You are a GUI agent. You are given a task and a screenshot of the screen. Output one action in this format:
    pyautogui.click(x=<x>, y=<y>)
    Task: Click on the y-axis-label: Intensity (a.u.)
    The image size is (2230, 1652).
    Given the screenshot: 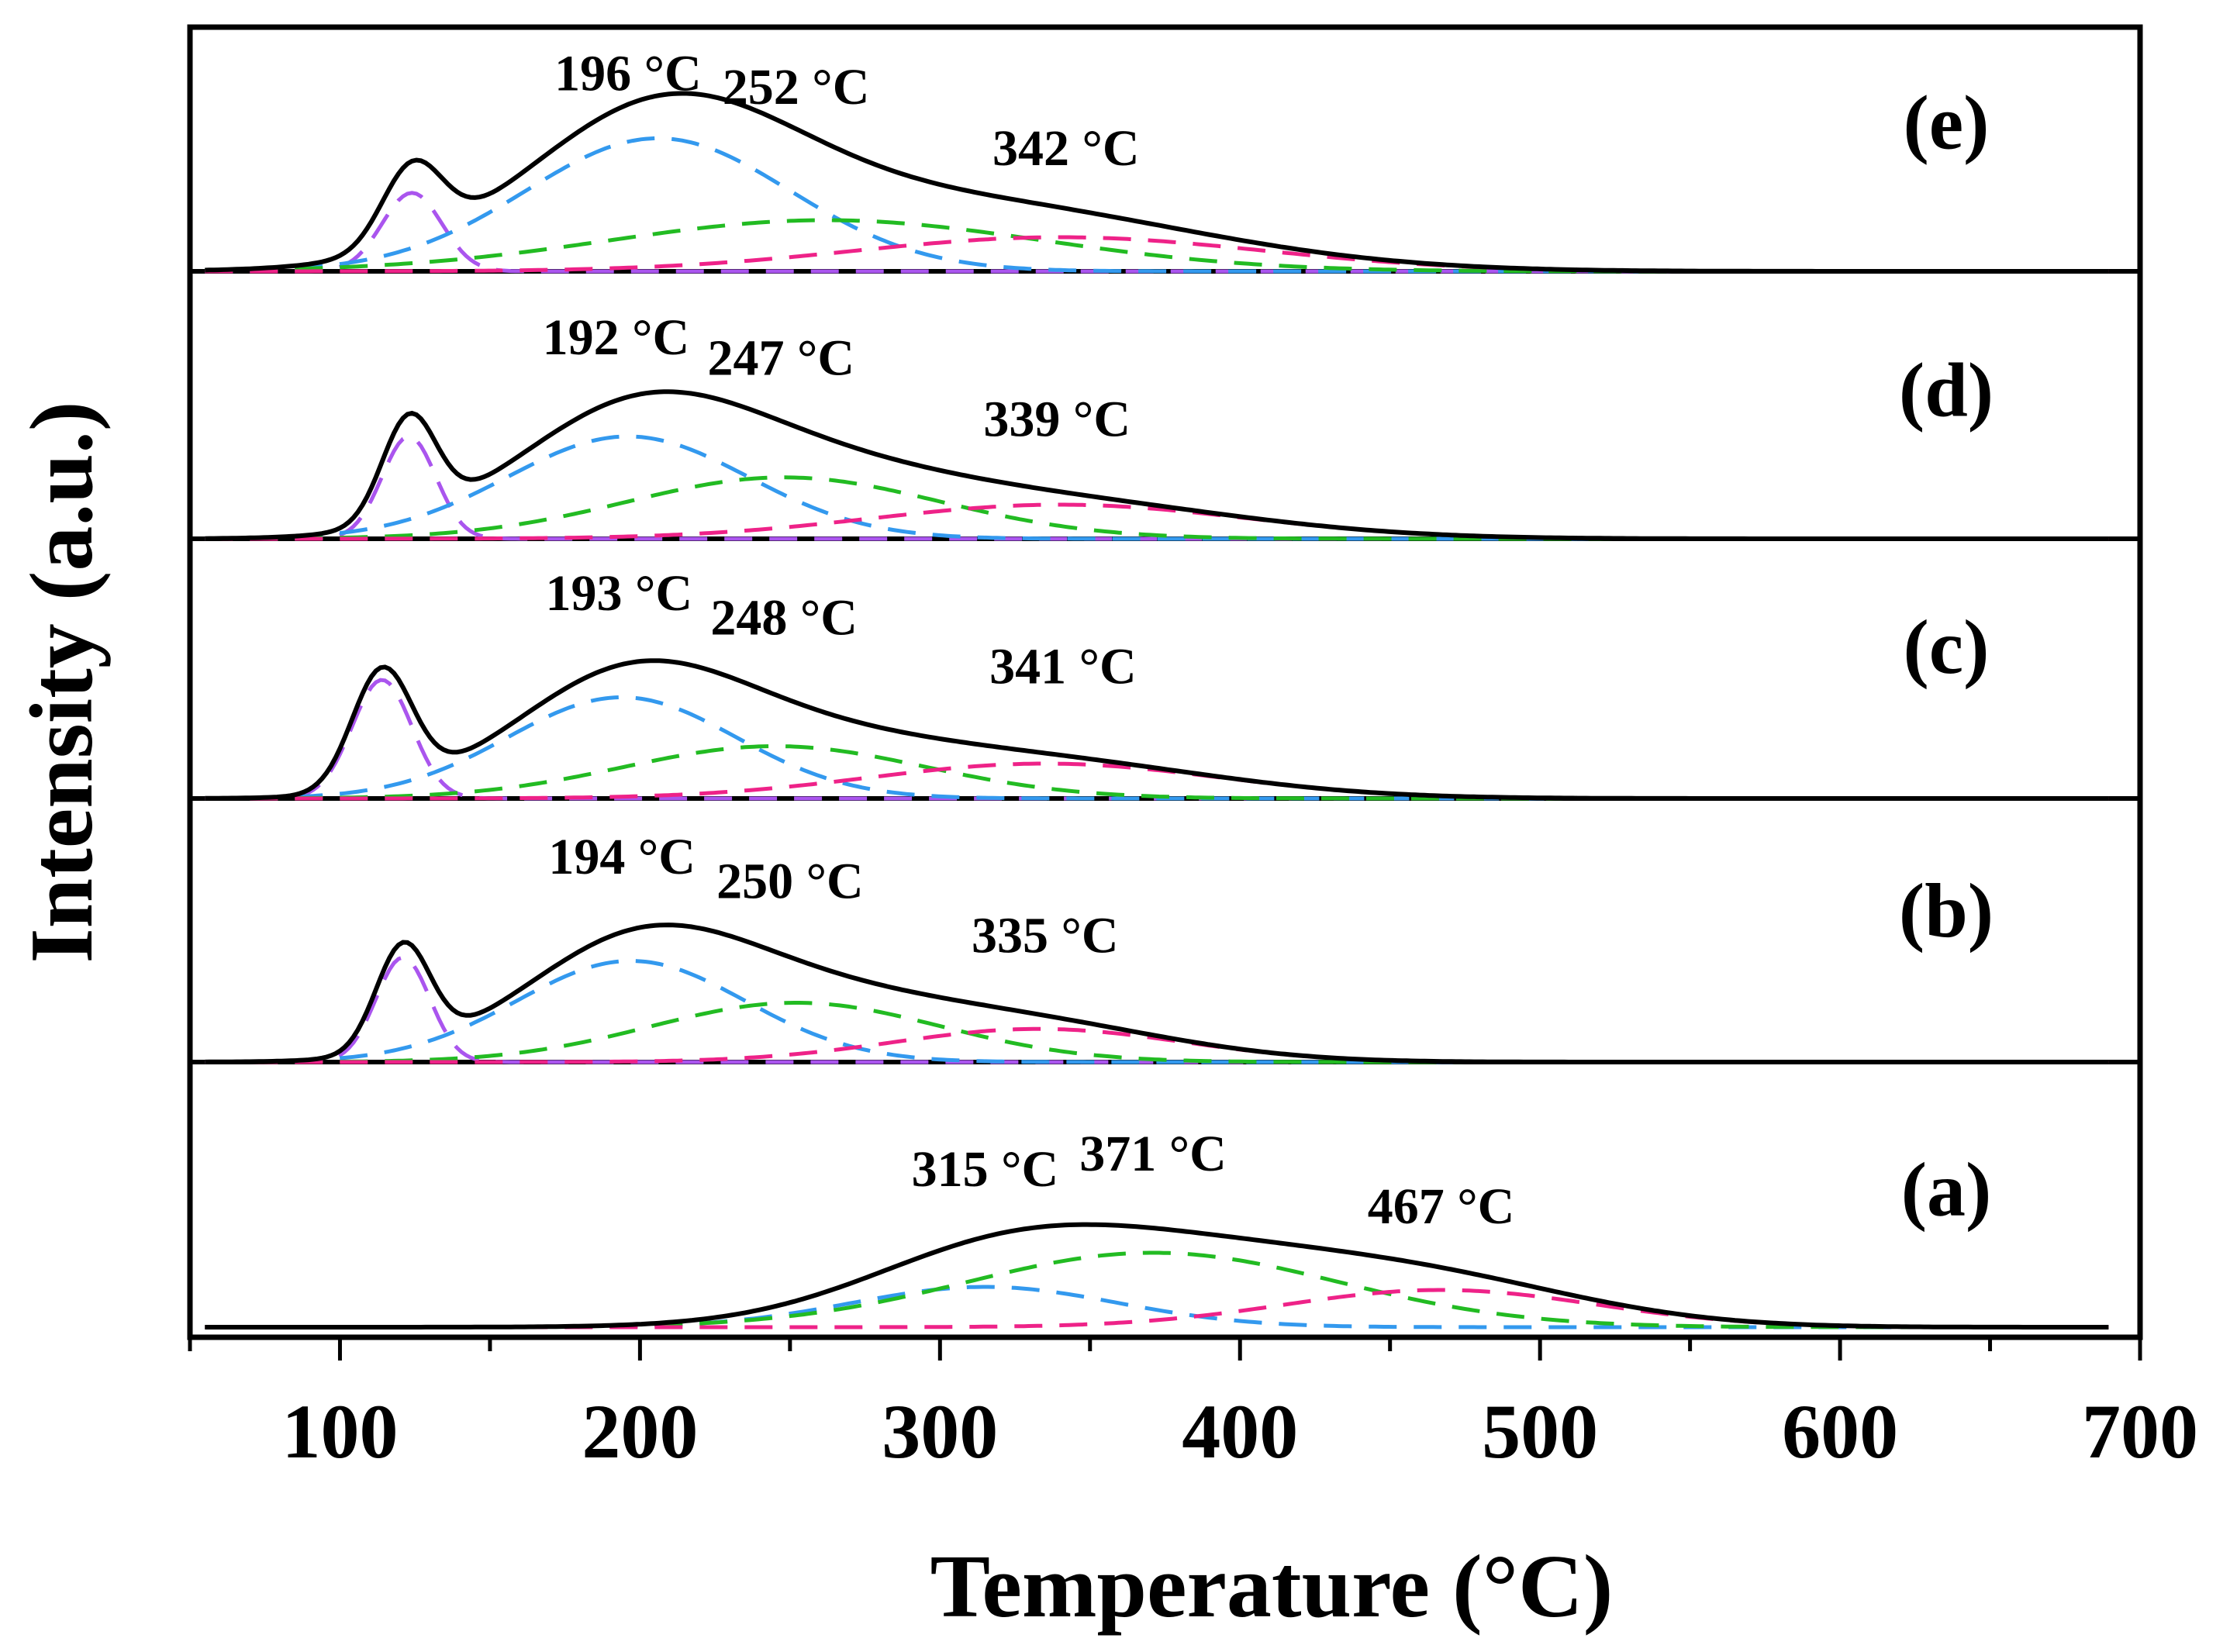 What is the action you would take?
    pyautogui.click(x=62, y=682)
    